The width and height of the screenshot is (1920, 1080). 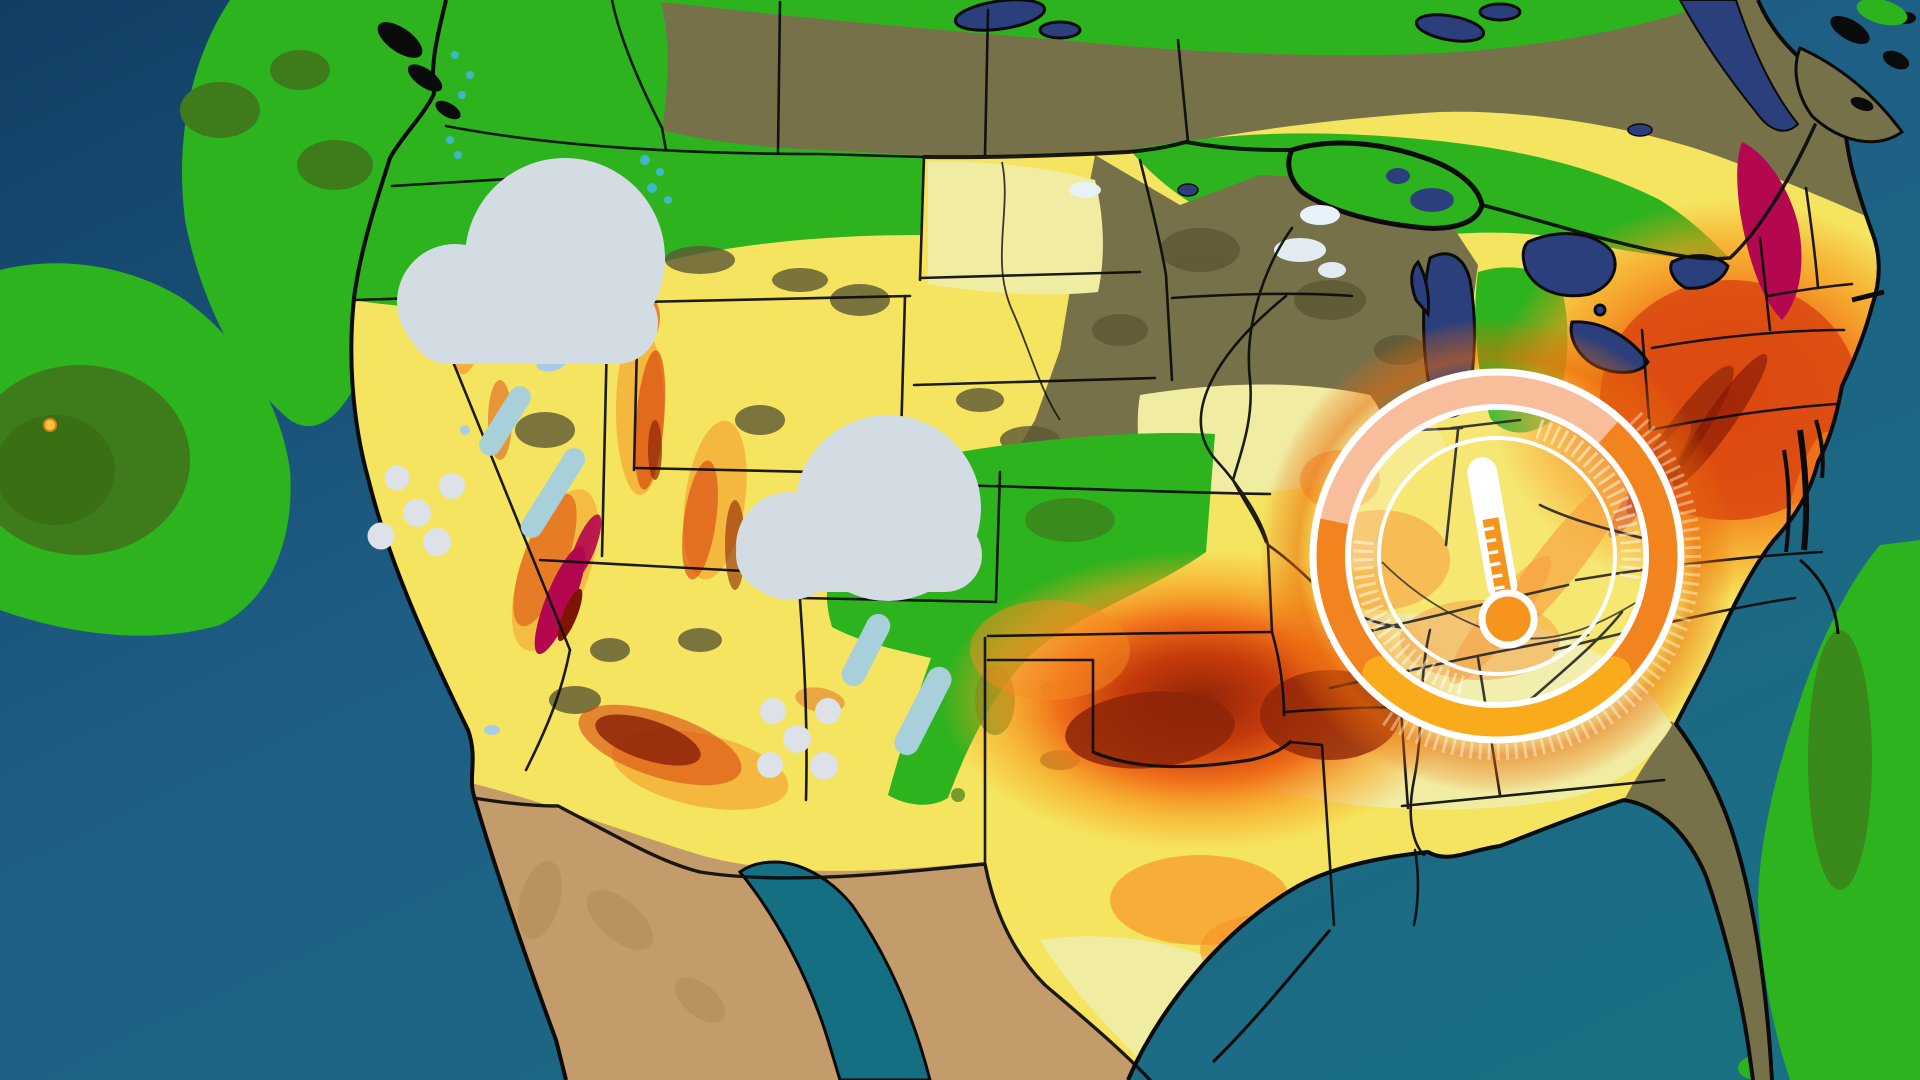 I want to click on gauge-light-wedge, so click(x=1397, y=495).